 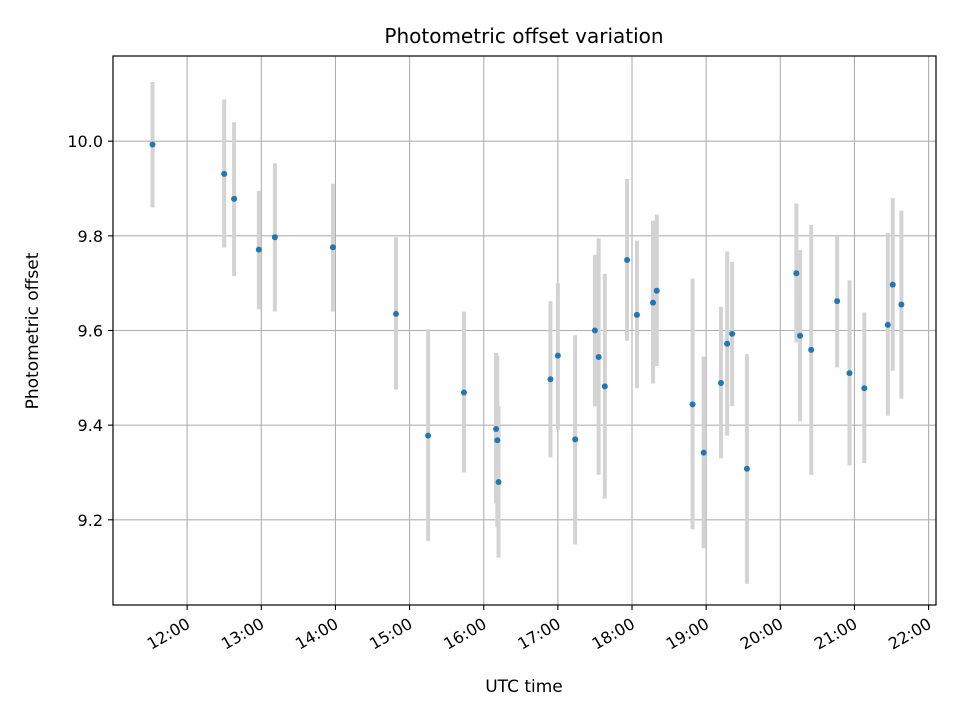 What do you see at coordinates (90, 425) in the screenshot?
I see `y-tick-label: 9.4` at bounding box center [90, 425].